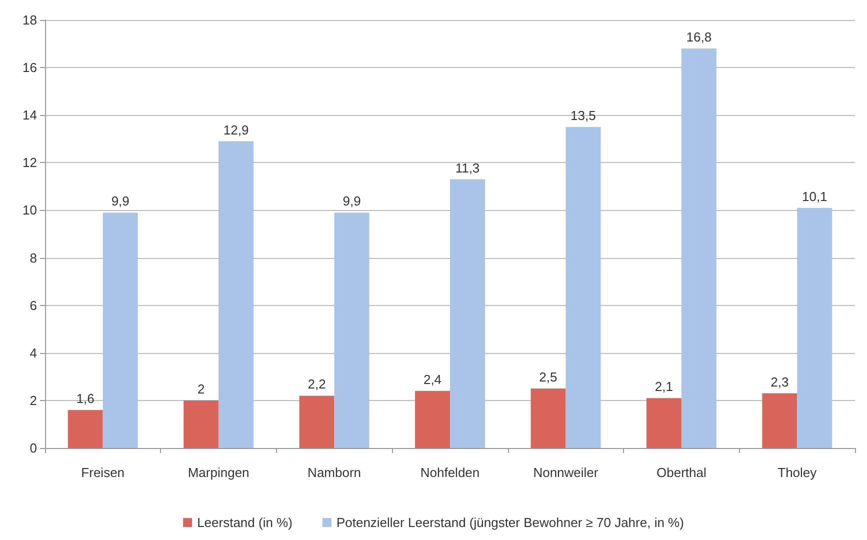 This screenshot has height=540, width=867. Describe the element at coordinates (85, 398) in the screenshot. I see `data-label: 1,6` at that location.